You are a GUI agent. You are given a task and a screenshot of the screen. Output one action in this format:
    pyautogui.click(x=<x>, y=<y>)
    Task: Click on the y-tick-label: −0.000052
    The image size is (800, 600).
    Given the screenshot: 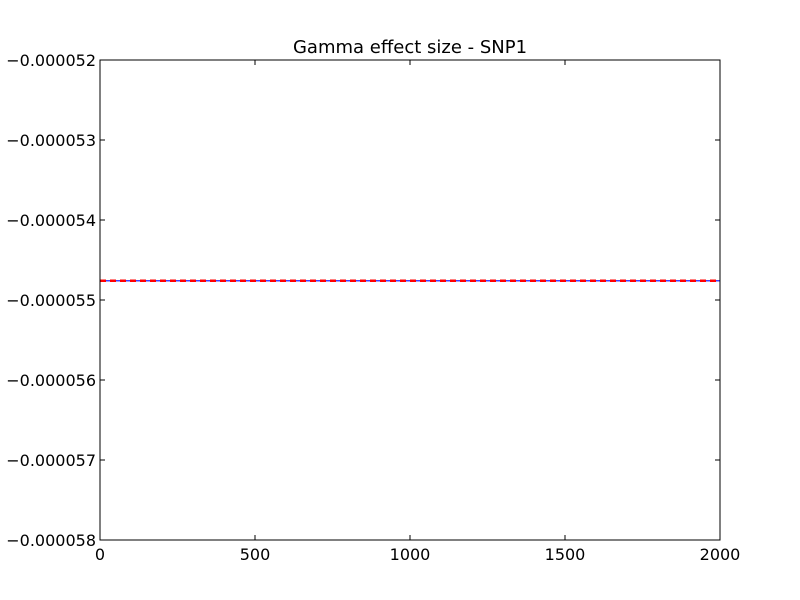 What is the action you would take?
    pyautogui.click(x=51, y=60)
    